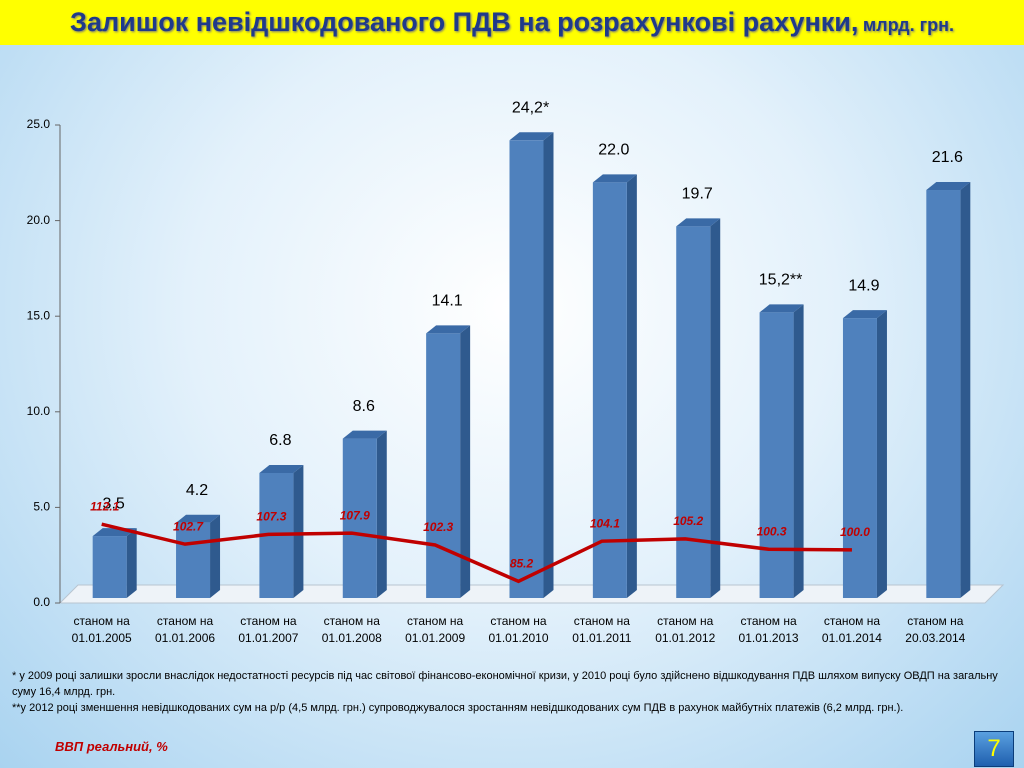 Image resolution: width=1024 pixels, height=768 pixels. I want to click on x-tick-label: станом на 01.01.2014, so click(851, 629).